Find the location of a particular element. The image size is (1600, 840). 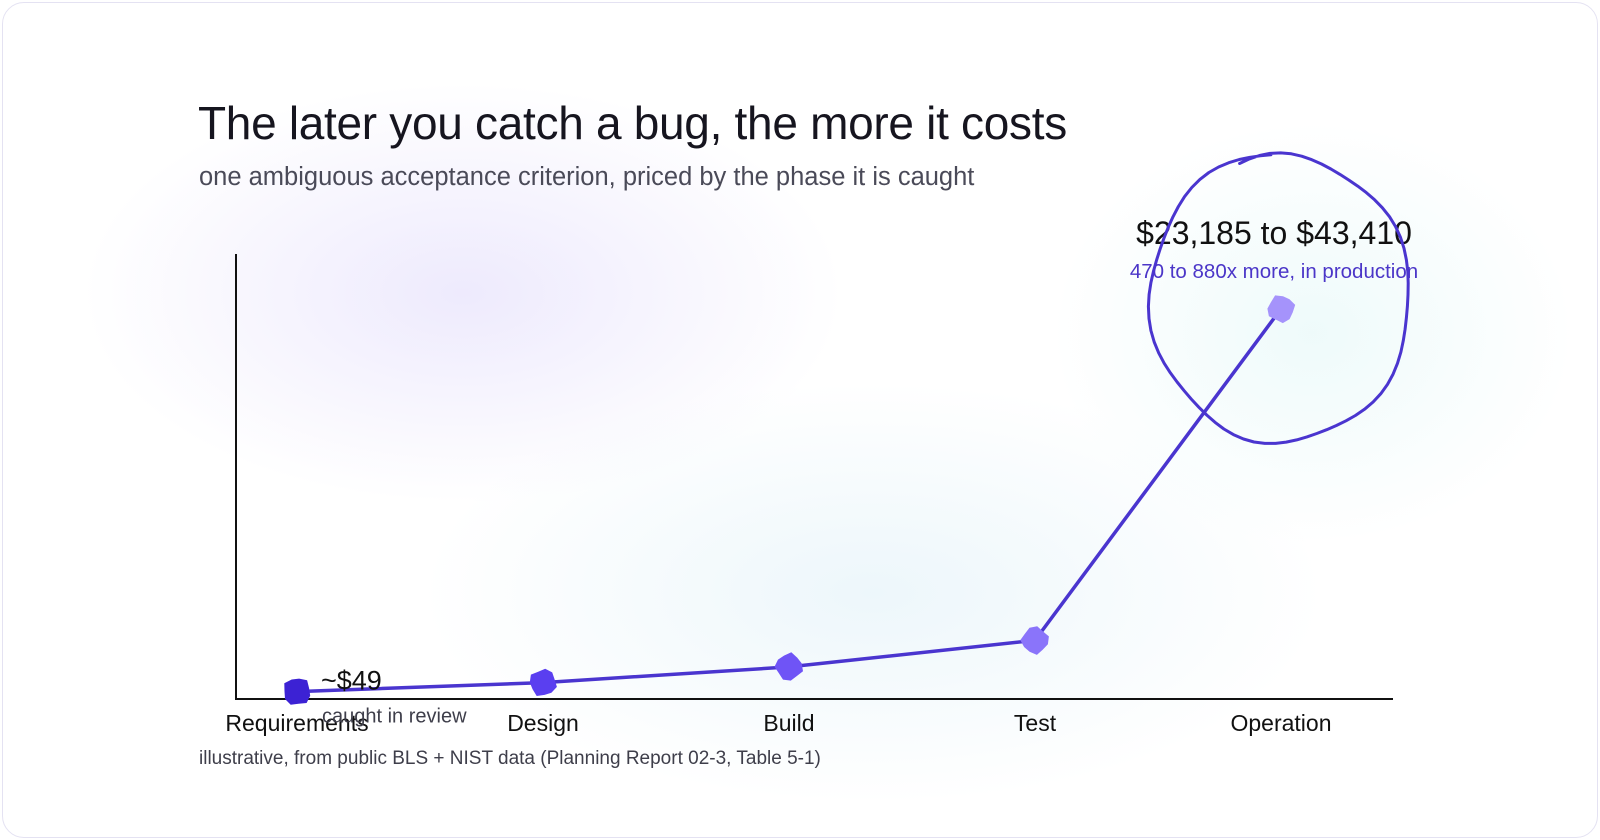

annotation-requirements-value: ~$49 is located at coordinates (351, 681).